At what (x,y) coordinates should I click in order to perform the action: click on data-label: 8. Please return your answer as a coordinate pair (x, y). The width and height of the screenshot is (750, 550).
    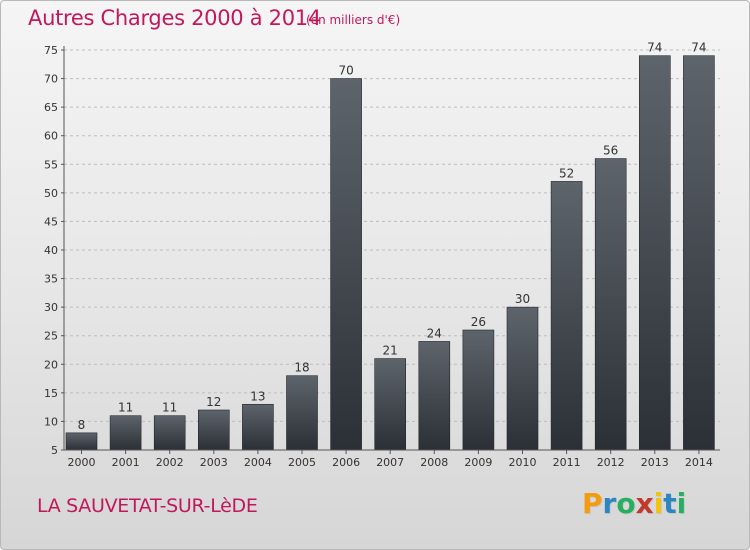
    Looking at the image, I should click on (82, 425).